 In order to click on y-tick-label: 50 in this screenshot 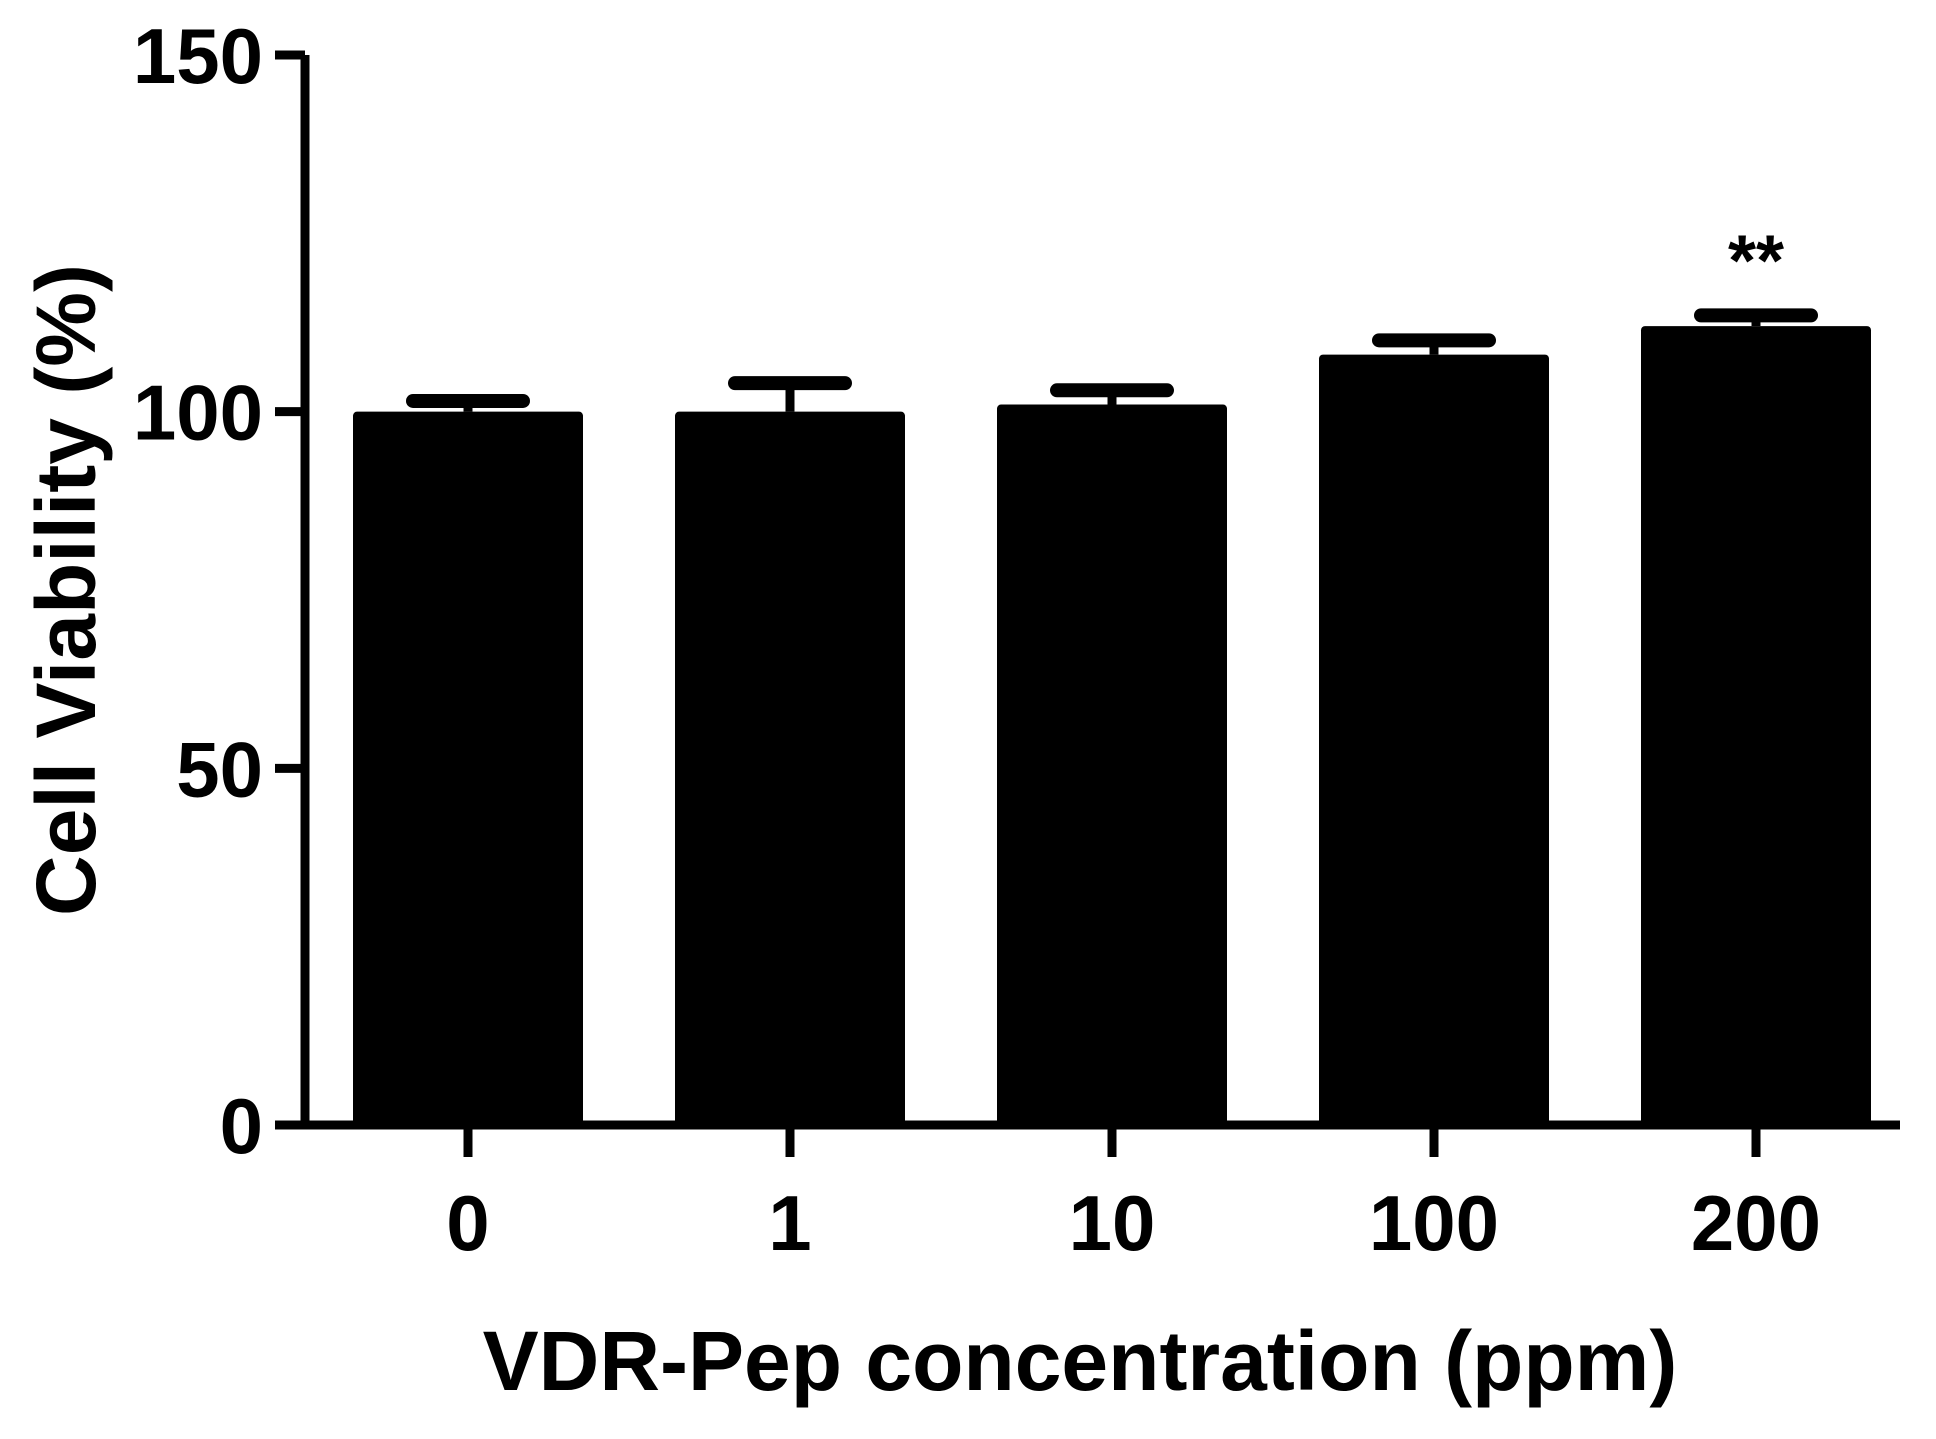, I will do `click(219, 769)`.